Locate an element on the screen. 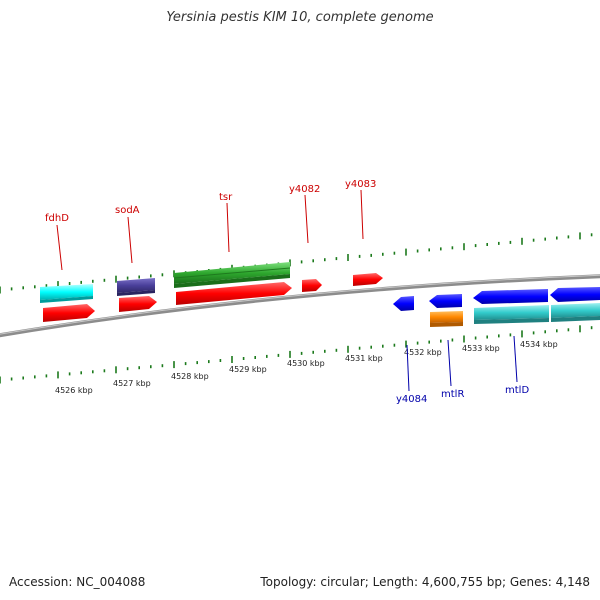 The width and height of the screenshot is (600, 600). feature-orange-mtlR is located at coordinates (446, 319).